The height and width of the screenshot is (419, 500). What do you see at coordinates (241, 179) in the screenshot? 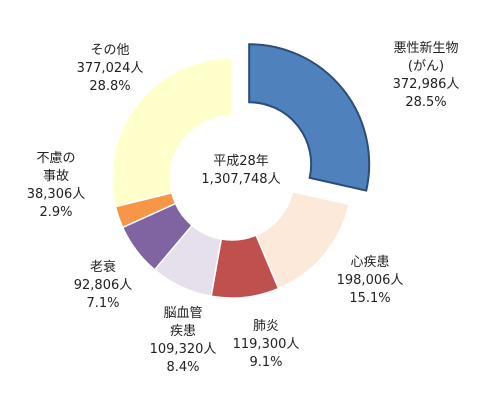
I see `center-label-total: 1,307,748人` at bounding box center [241, 179].